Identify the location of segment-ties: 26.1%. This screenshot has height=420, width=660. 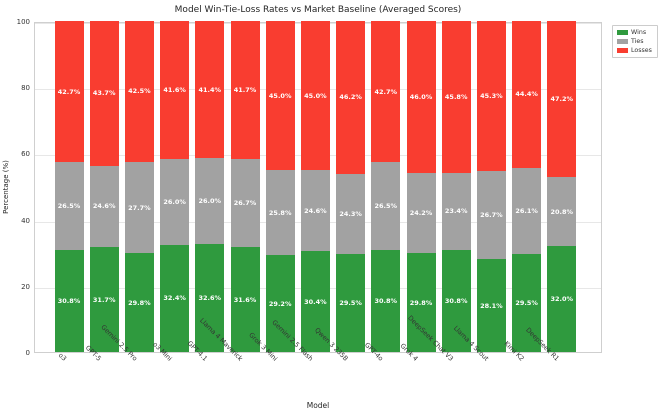
(527, 211).